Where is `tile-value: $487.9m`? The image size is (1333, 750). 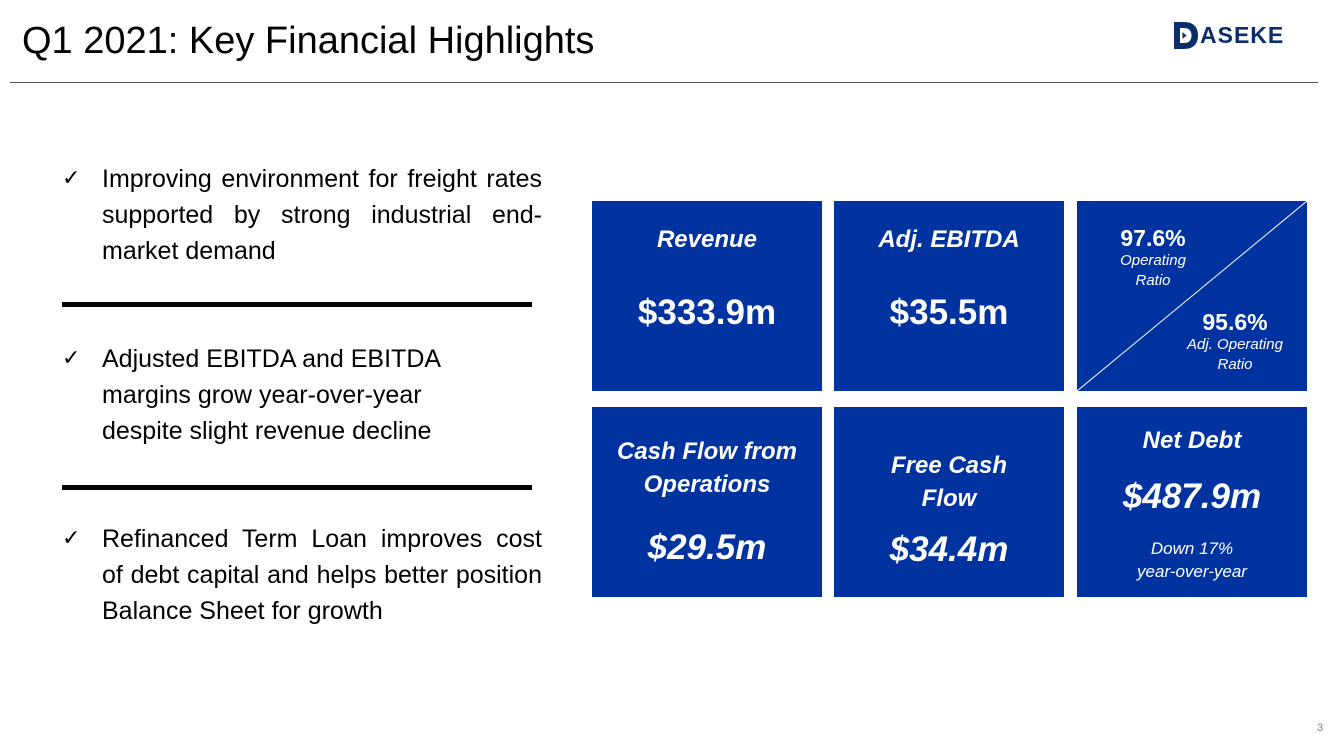 tile-value: $487.9m is located at coordinates (1192, 496).